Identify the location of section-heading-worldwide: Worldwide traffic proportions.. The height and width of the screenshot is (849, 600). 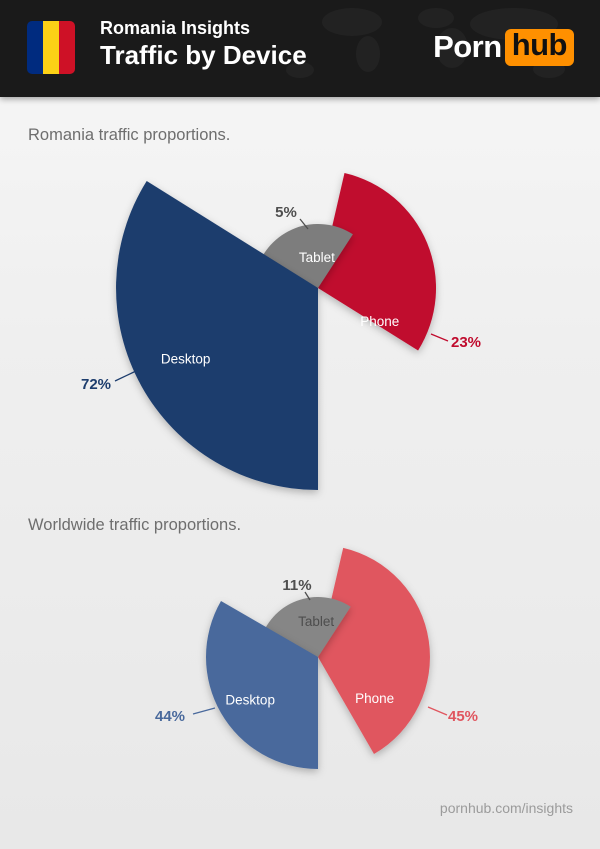
(135, 525).